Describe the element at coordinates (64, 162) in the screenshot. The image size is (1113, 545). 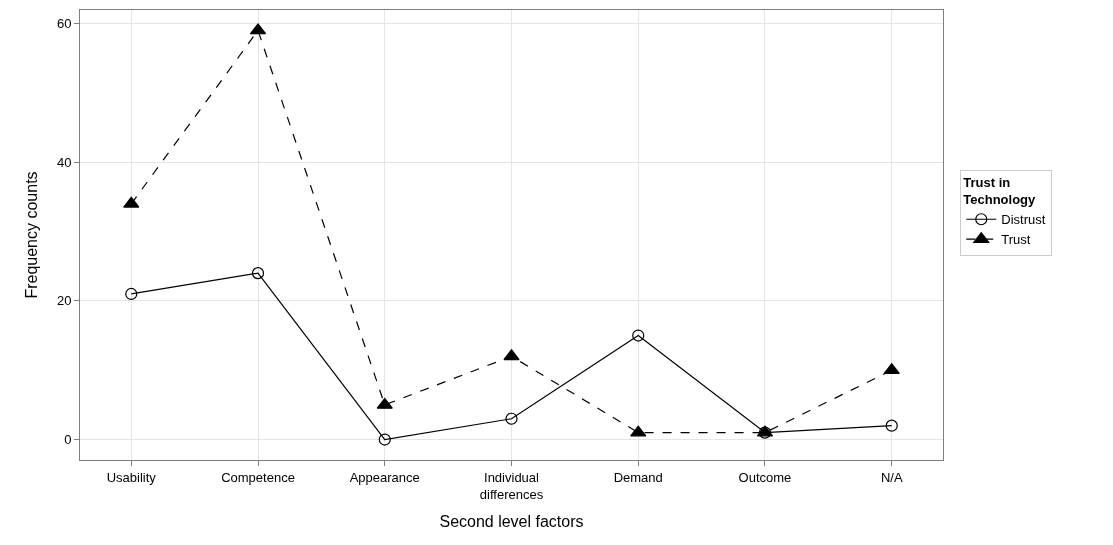
I see `y-tick-label: 40` at that location.